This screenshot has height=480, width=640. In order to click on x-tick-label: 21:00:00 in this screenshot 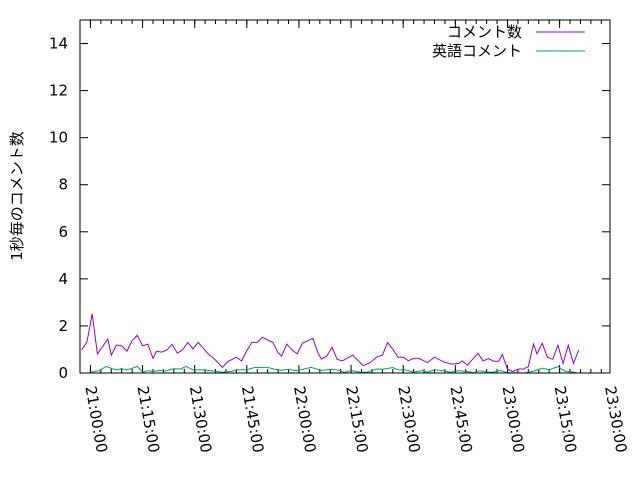, I will do `click(95, 419)`.